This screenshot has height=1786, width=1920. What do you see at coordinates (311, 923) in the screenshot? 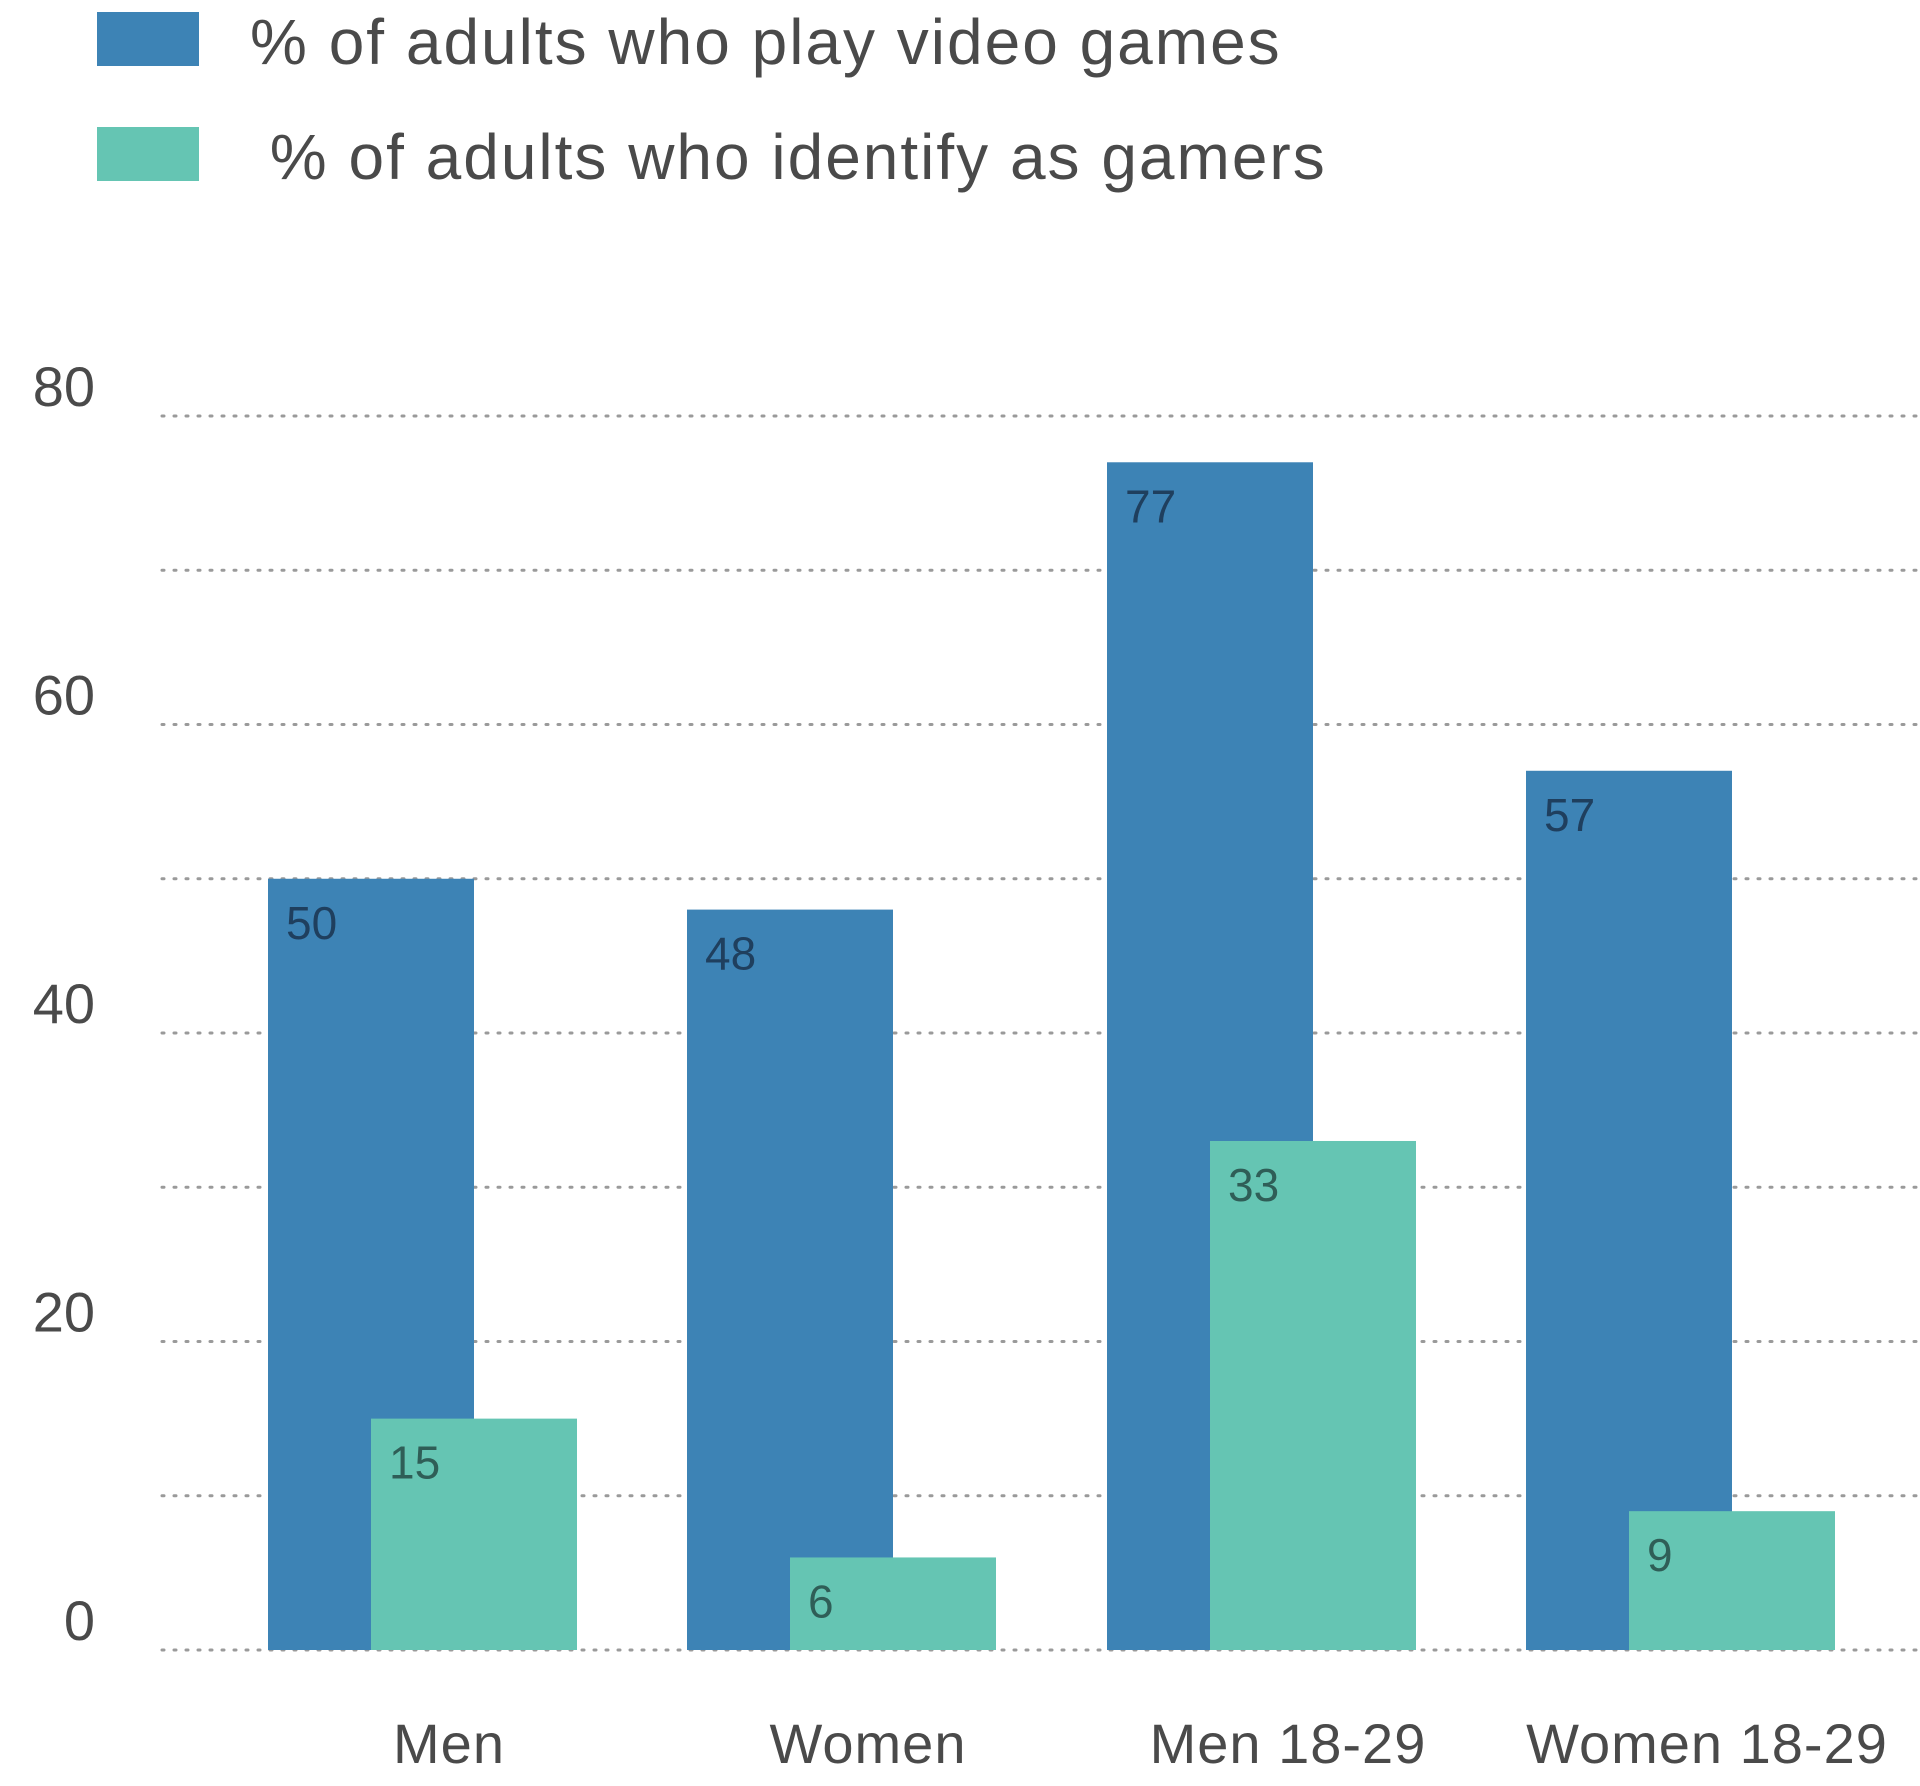
I see `bar-value-label: 50` at bounding box center [311, 923].